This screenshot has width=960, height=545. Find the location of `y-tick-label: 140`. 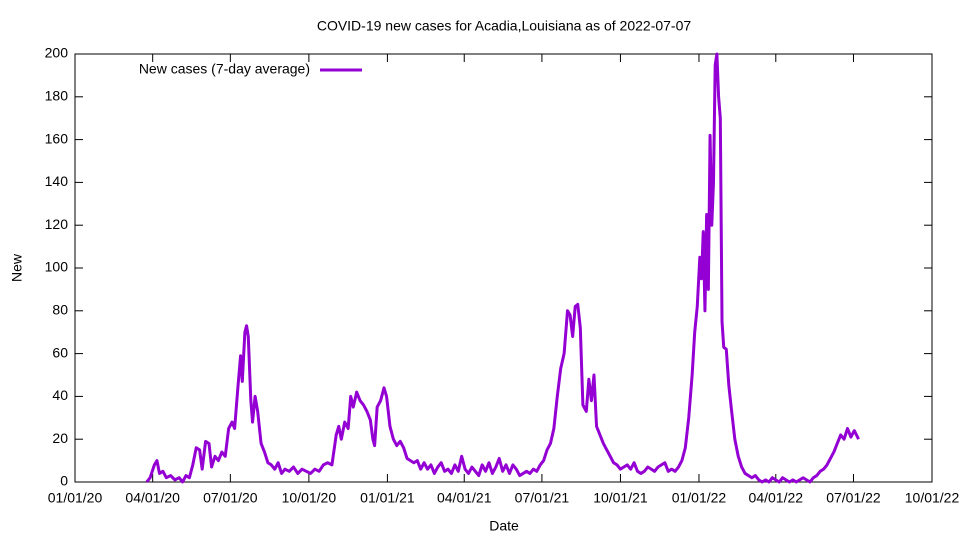

y-tick-label: 140 is located at coordinates (57, 181).